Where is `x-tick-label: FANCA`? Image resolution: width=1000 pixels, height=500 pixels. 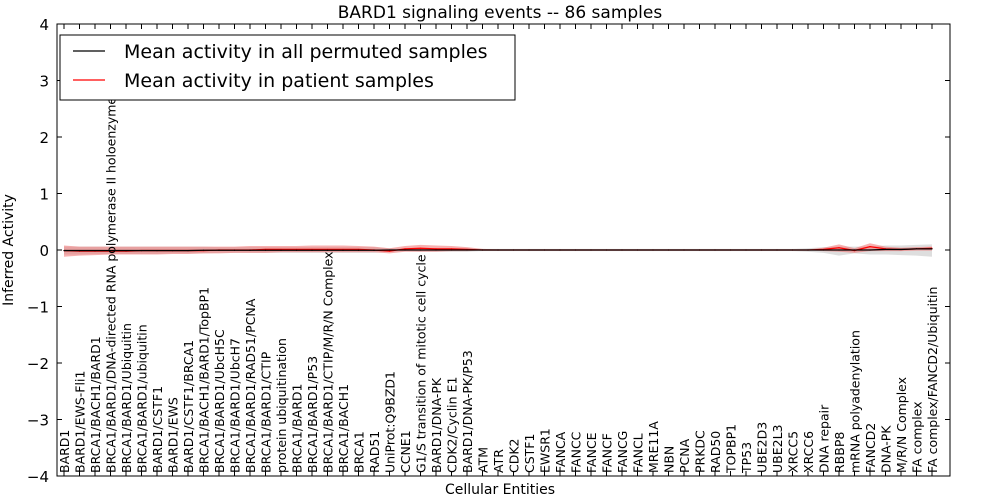
x-tick-label: FANCA is located at coordinates (560, 452).